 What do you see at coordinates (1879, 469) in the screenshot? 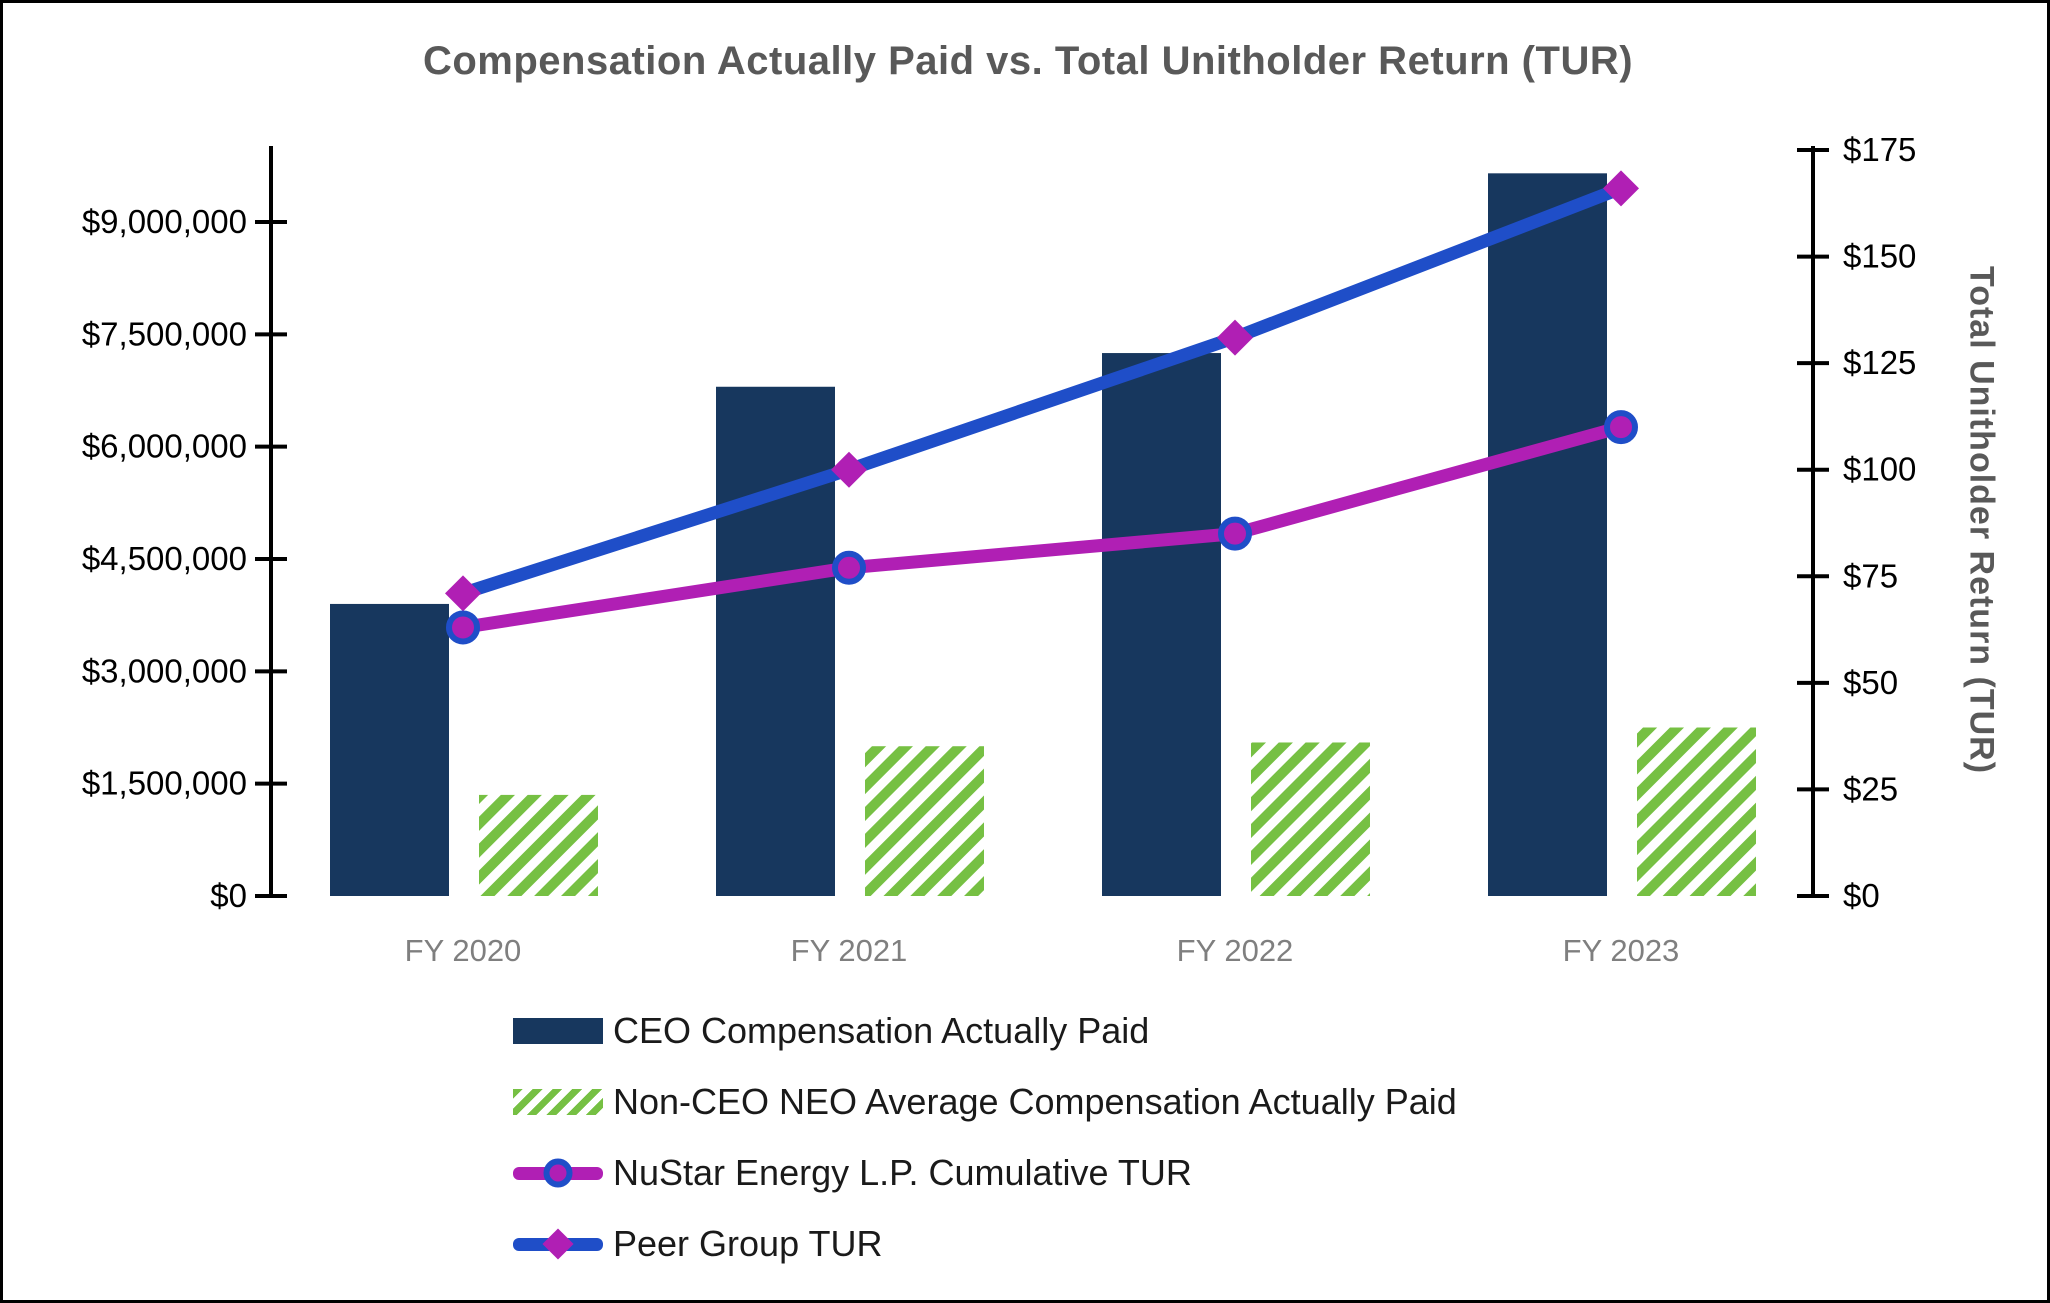
I see `svg-text: $100` at bounding box center [1879, 469].